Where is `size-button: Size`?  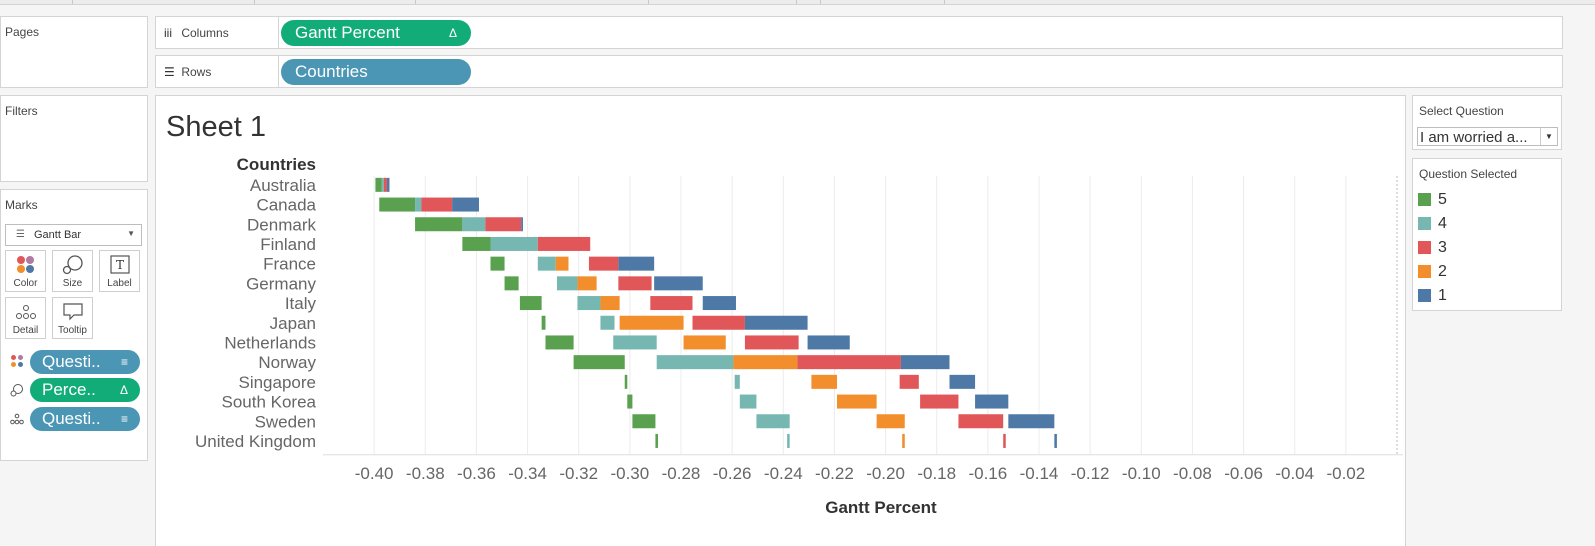
size-button: Size is located at coordinates (72, 271).